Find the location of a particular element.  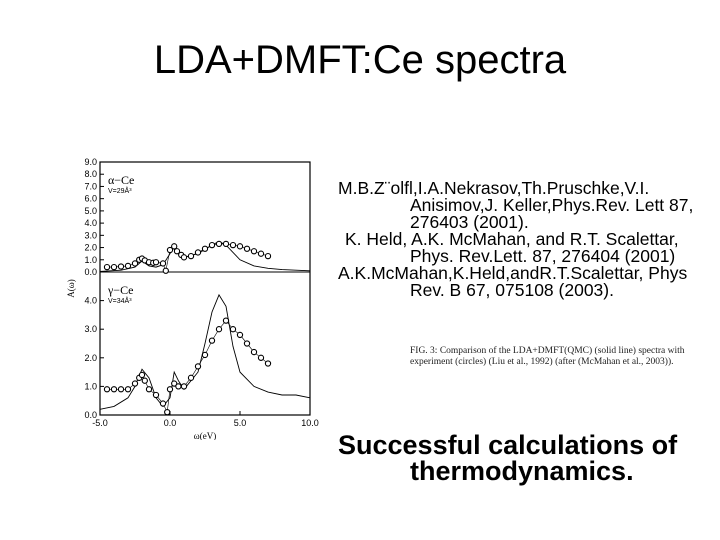

x-axis-label: ω(eV) is located at coordinates (205, 435).